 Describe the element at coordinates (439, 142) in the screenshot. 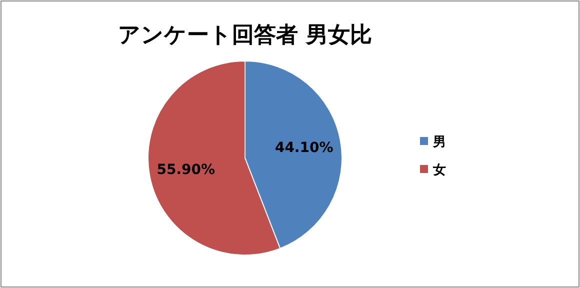

I see `legend-label: 男` at that location.